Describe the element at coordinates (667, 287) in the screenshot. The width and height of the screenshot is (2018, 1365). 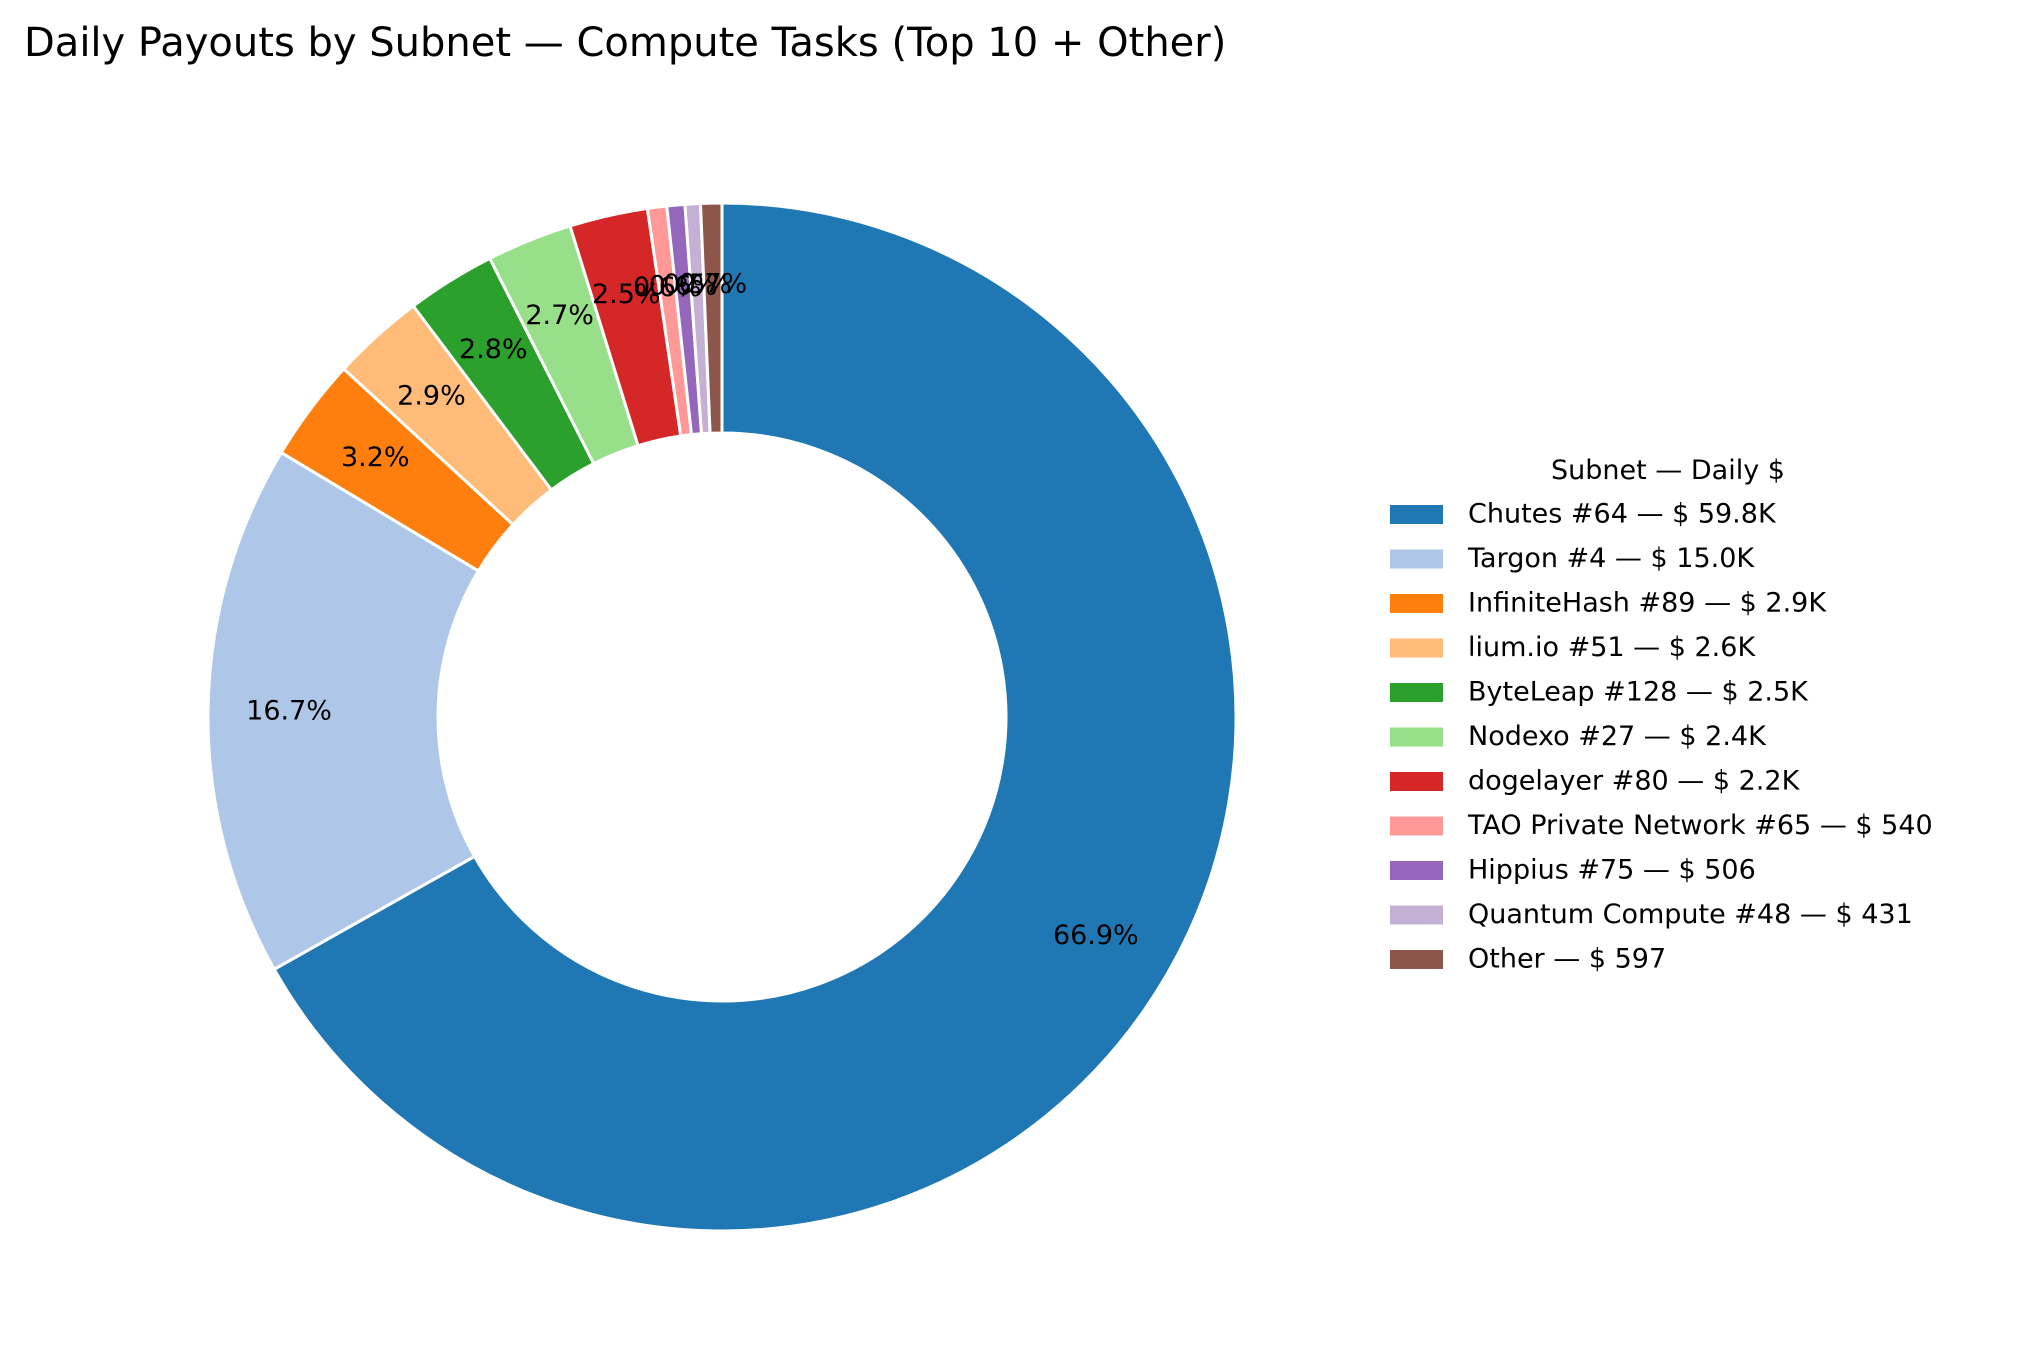
I see `pct-label-tao-private-network-65: 0.6%` at that location.